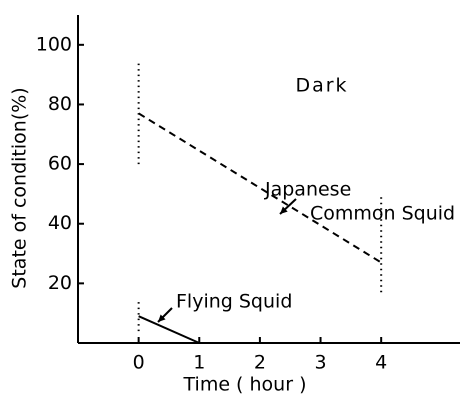 This screenshot has height=401, width=468. What do you see at coordinates (234, 302) in the screenshot?
I see `series-label: Flying Squid` at bounding box center [234, 302].